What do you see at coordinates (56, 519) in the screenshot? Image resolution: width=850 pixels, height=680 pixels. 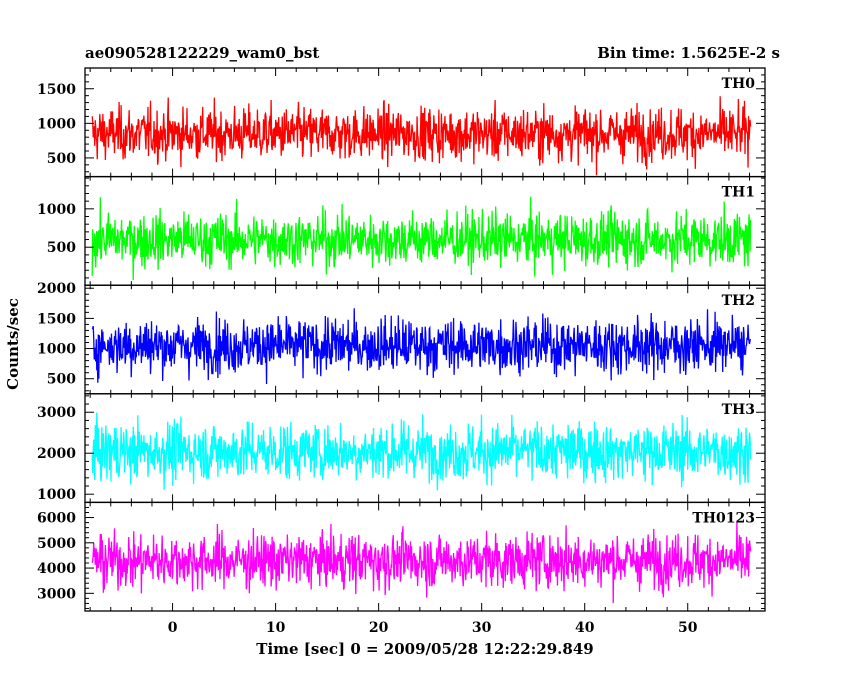 I see `y-tick-label: 6000` at bounding box center [56, 519].